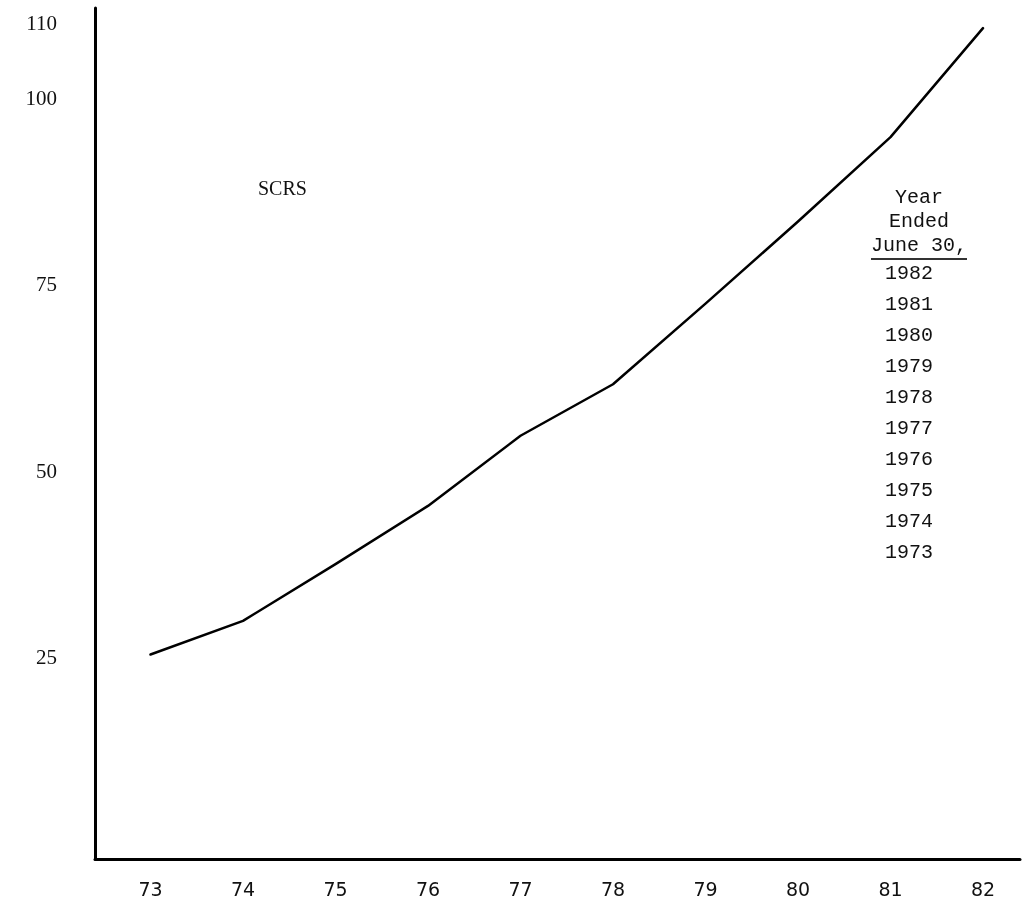 The width and height of the screenshot is (1023, 898). Describe the element at coordinates (46, 657) in the screenshot. I see `y-tick-label: 25` at that location.